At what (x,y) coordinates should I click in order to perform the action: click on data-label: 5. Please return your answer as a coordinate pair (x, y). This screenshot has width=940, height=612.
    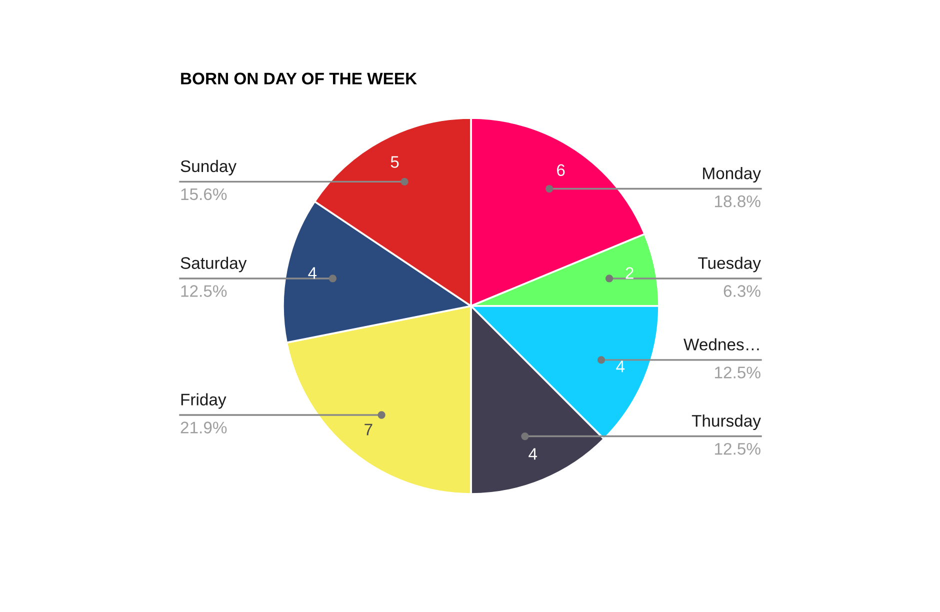
    Looking at the image, I should click on (394, 162).